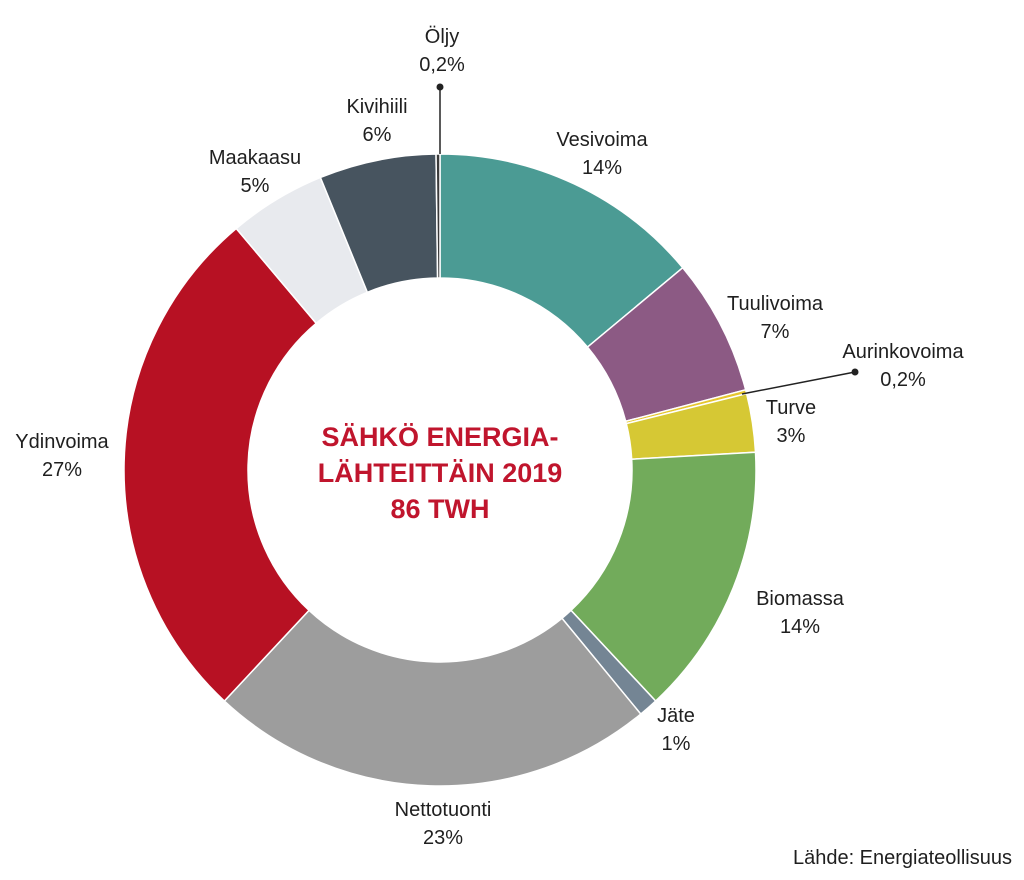 The height and width of the screenshot is (880, 1024). I want to click on slice-label-maakaasu: Maakaasu, so click(255, 158).